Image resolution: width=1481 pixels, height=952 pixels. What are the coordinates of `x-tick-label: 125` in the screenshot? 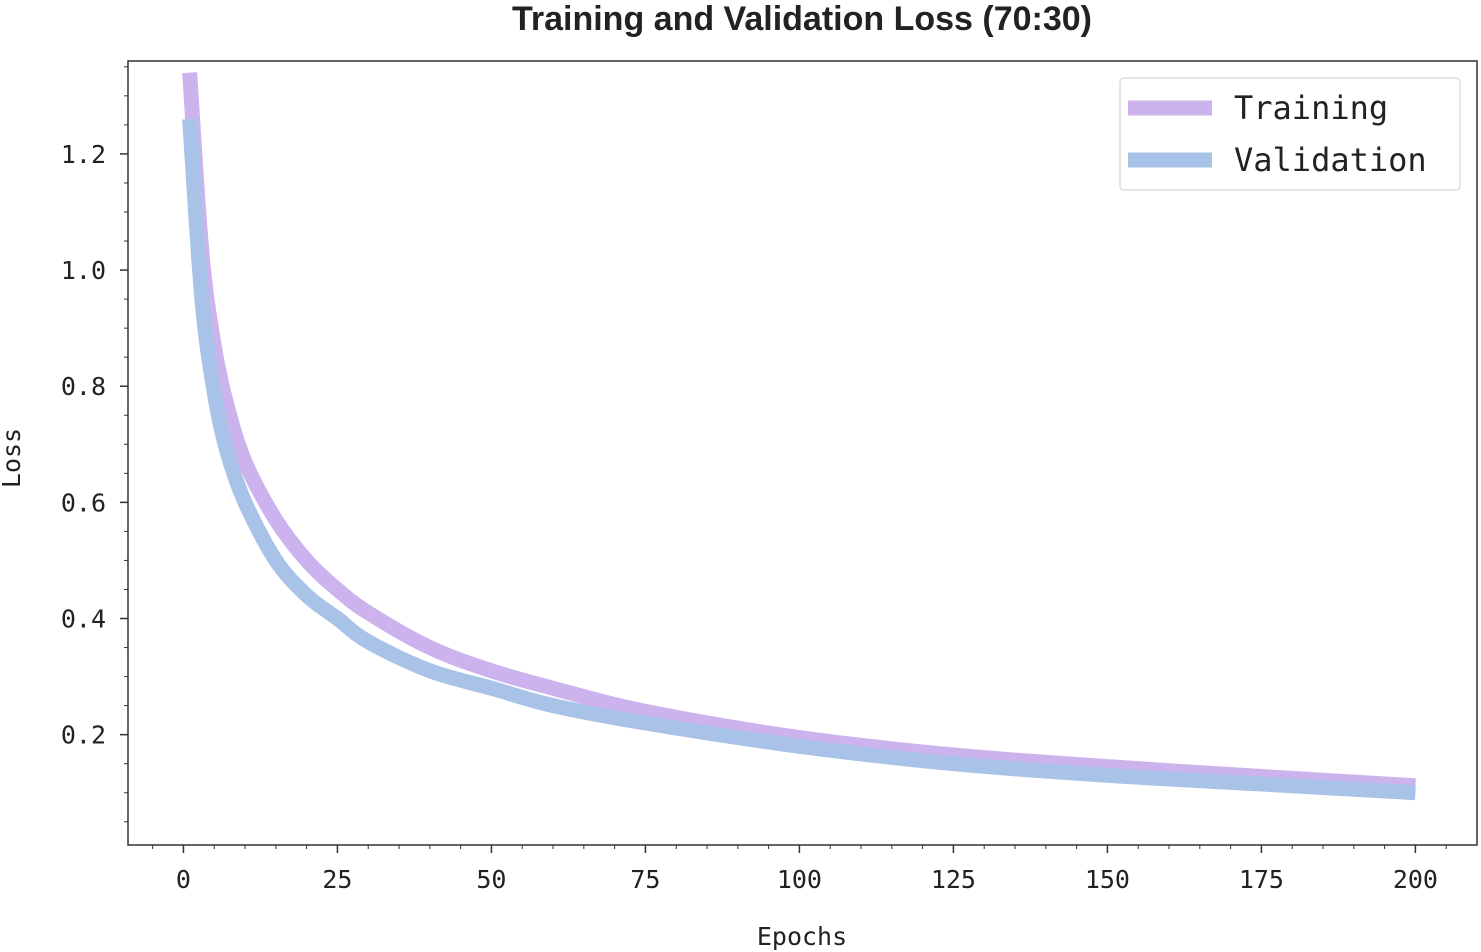 It's located at (953, 879).